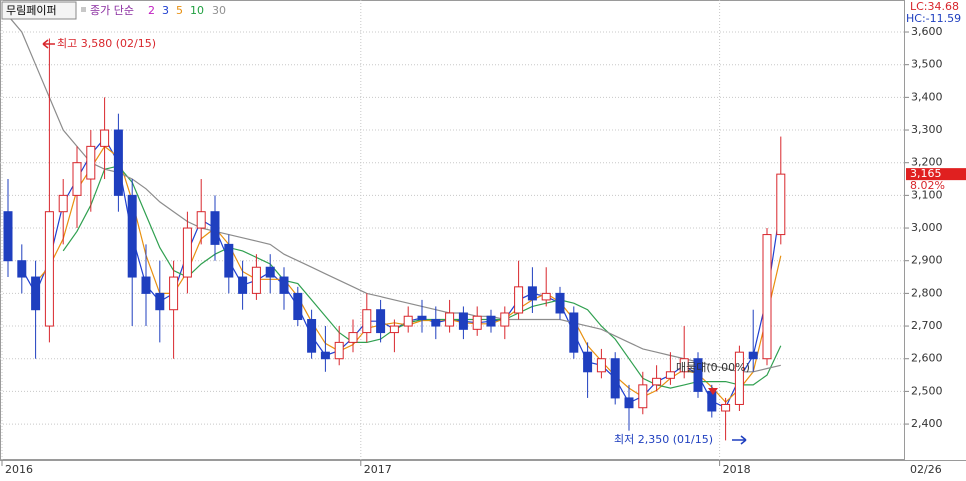 Image resolution: width=966 pixels, height=481 pixels. I want to click on lc-label: LC:34.68, so click(934, 6).